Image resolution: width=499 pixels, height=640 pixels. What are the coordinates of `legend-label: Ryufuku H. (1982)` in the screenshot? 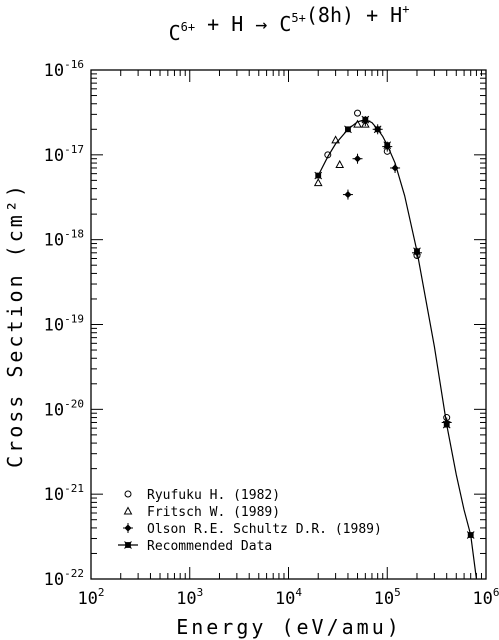 It's located at (213, 495).